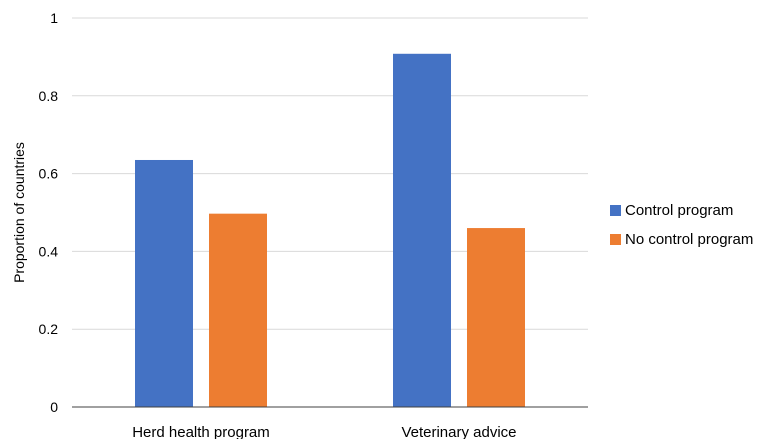 This screenshot has width=772, height=439. What do you see at coordinates (689, 239) in the screenshot?
I see `legend-label: No control program` at bounding box center [689, 239].